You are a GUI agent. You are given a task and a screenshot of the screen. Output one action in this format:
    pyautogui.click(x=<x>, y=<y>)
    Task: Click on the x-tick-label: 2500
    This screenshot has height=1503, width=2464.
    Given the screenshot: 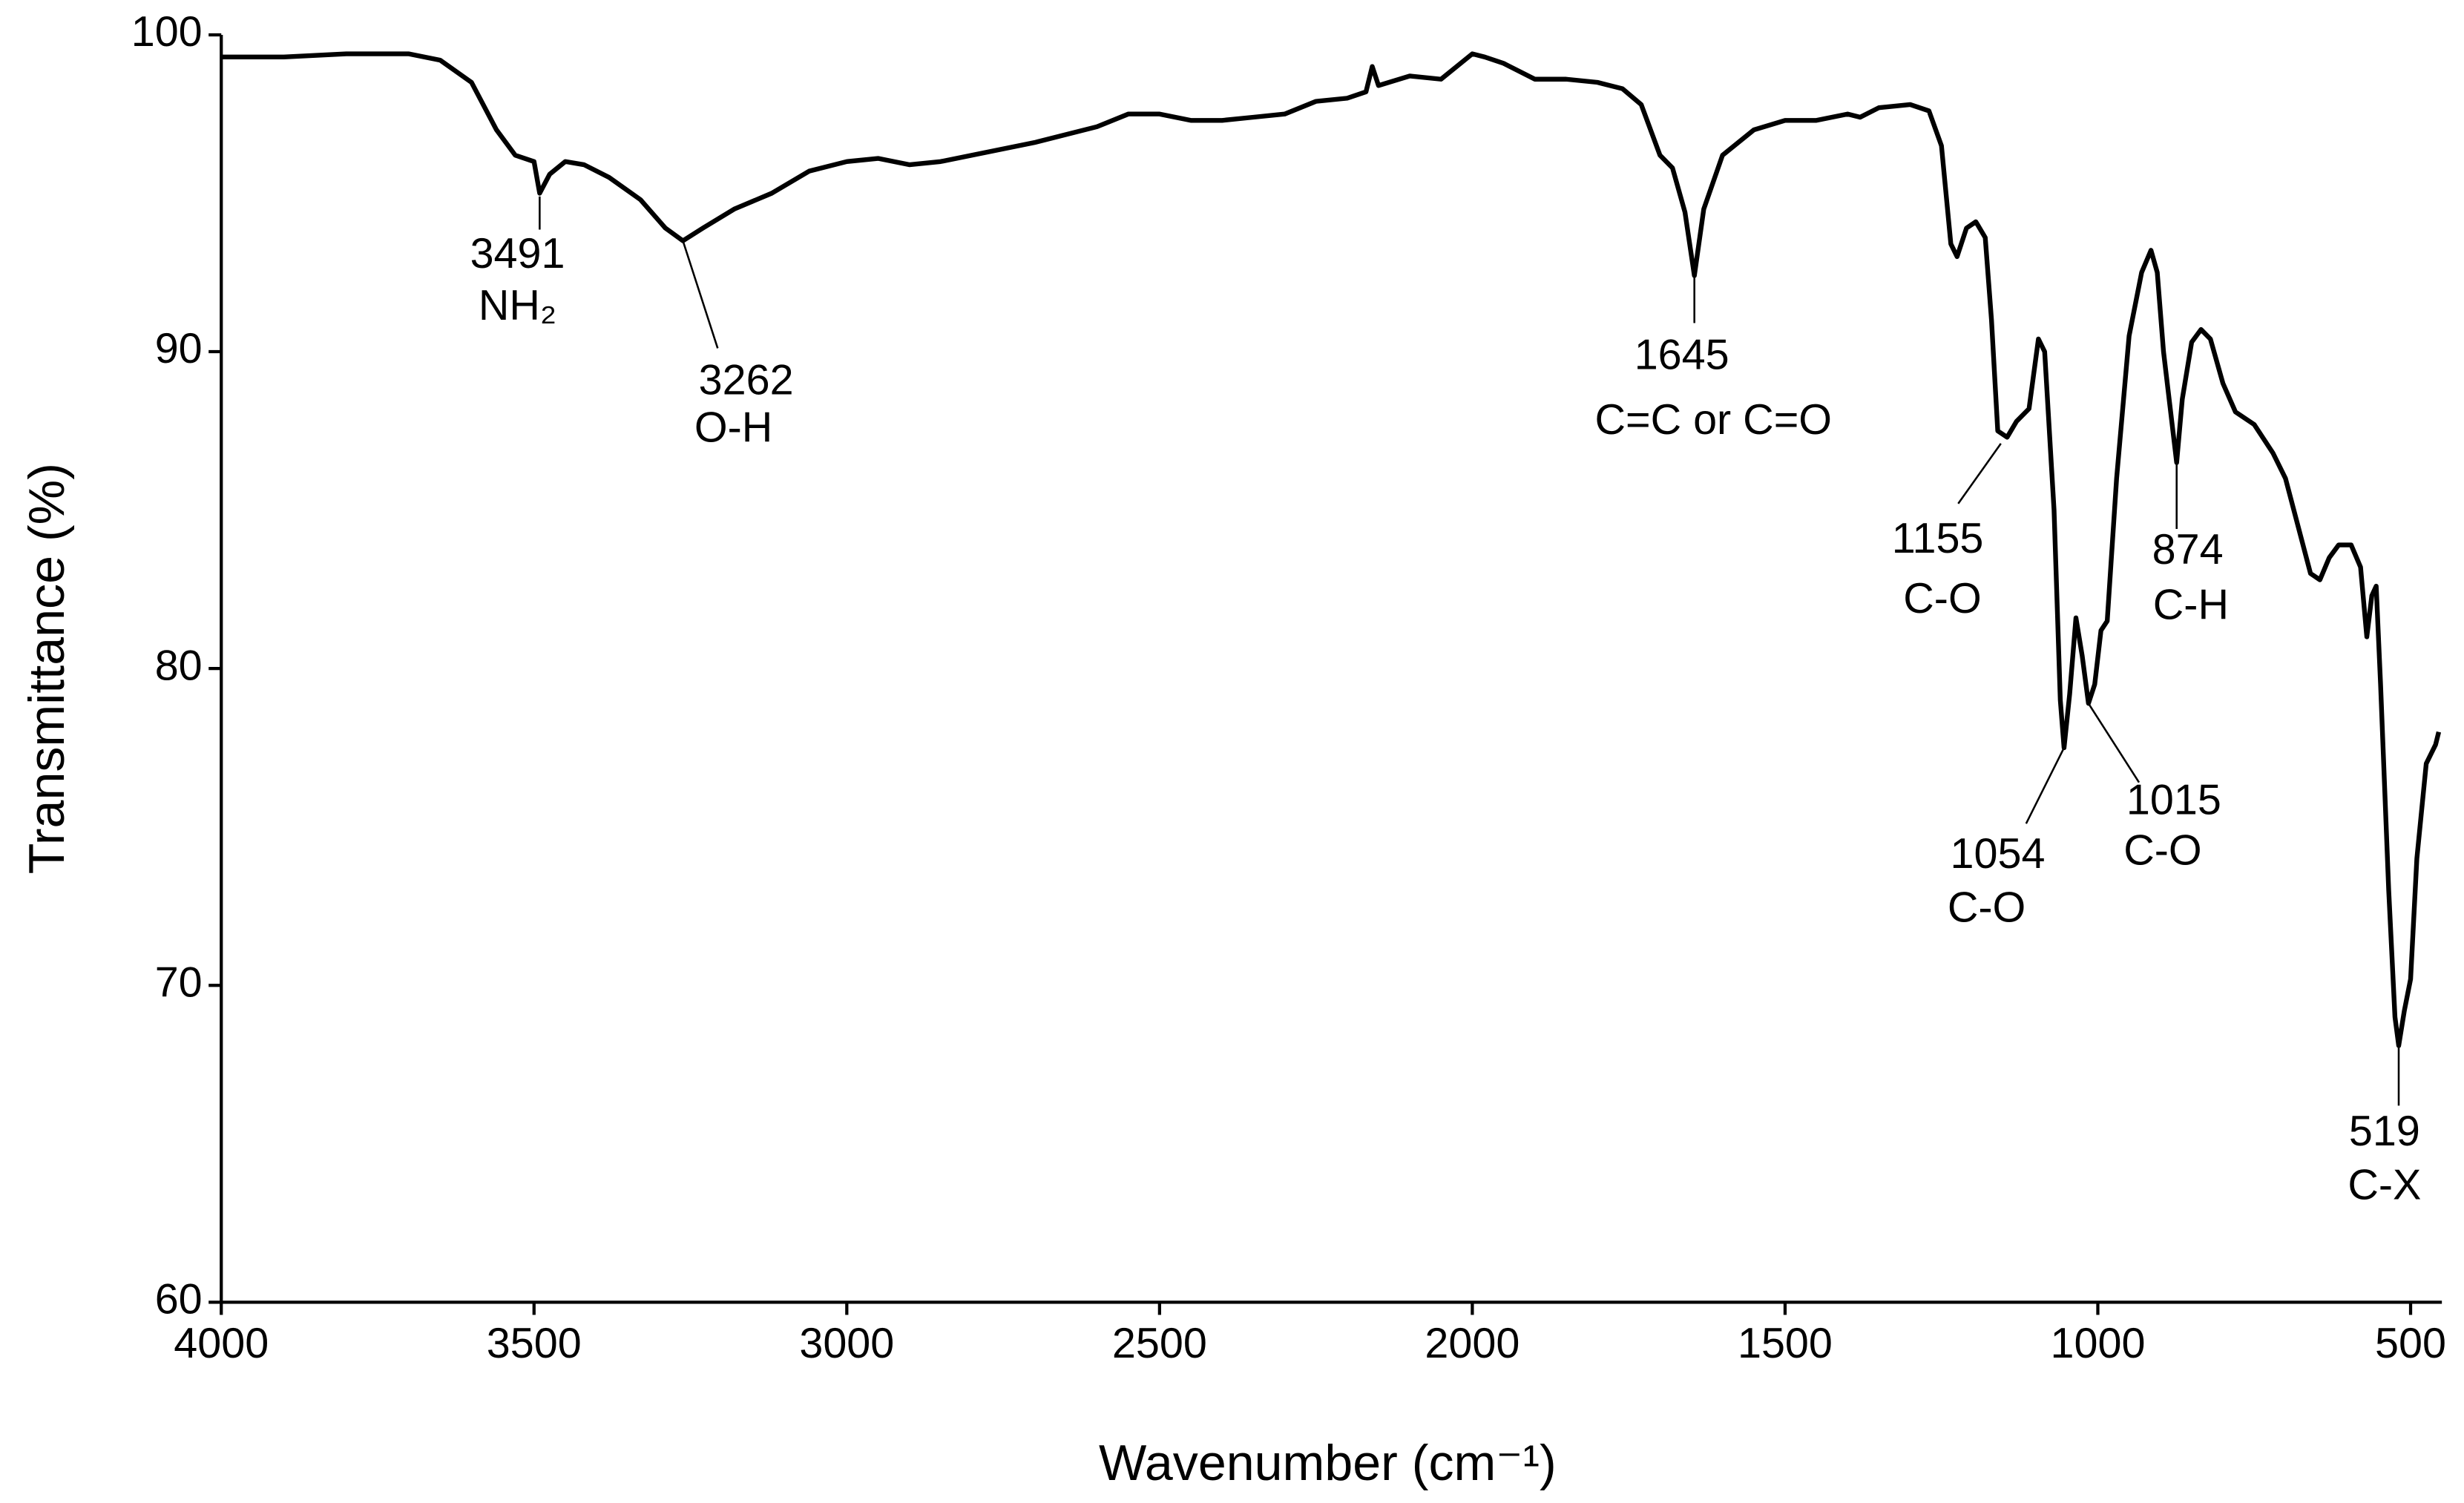 What is the action you would take?
    pyautogui.click(x=1159, y=1343)
    